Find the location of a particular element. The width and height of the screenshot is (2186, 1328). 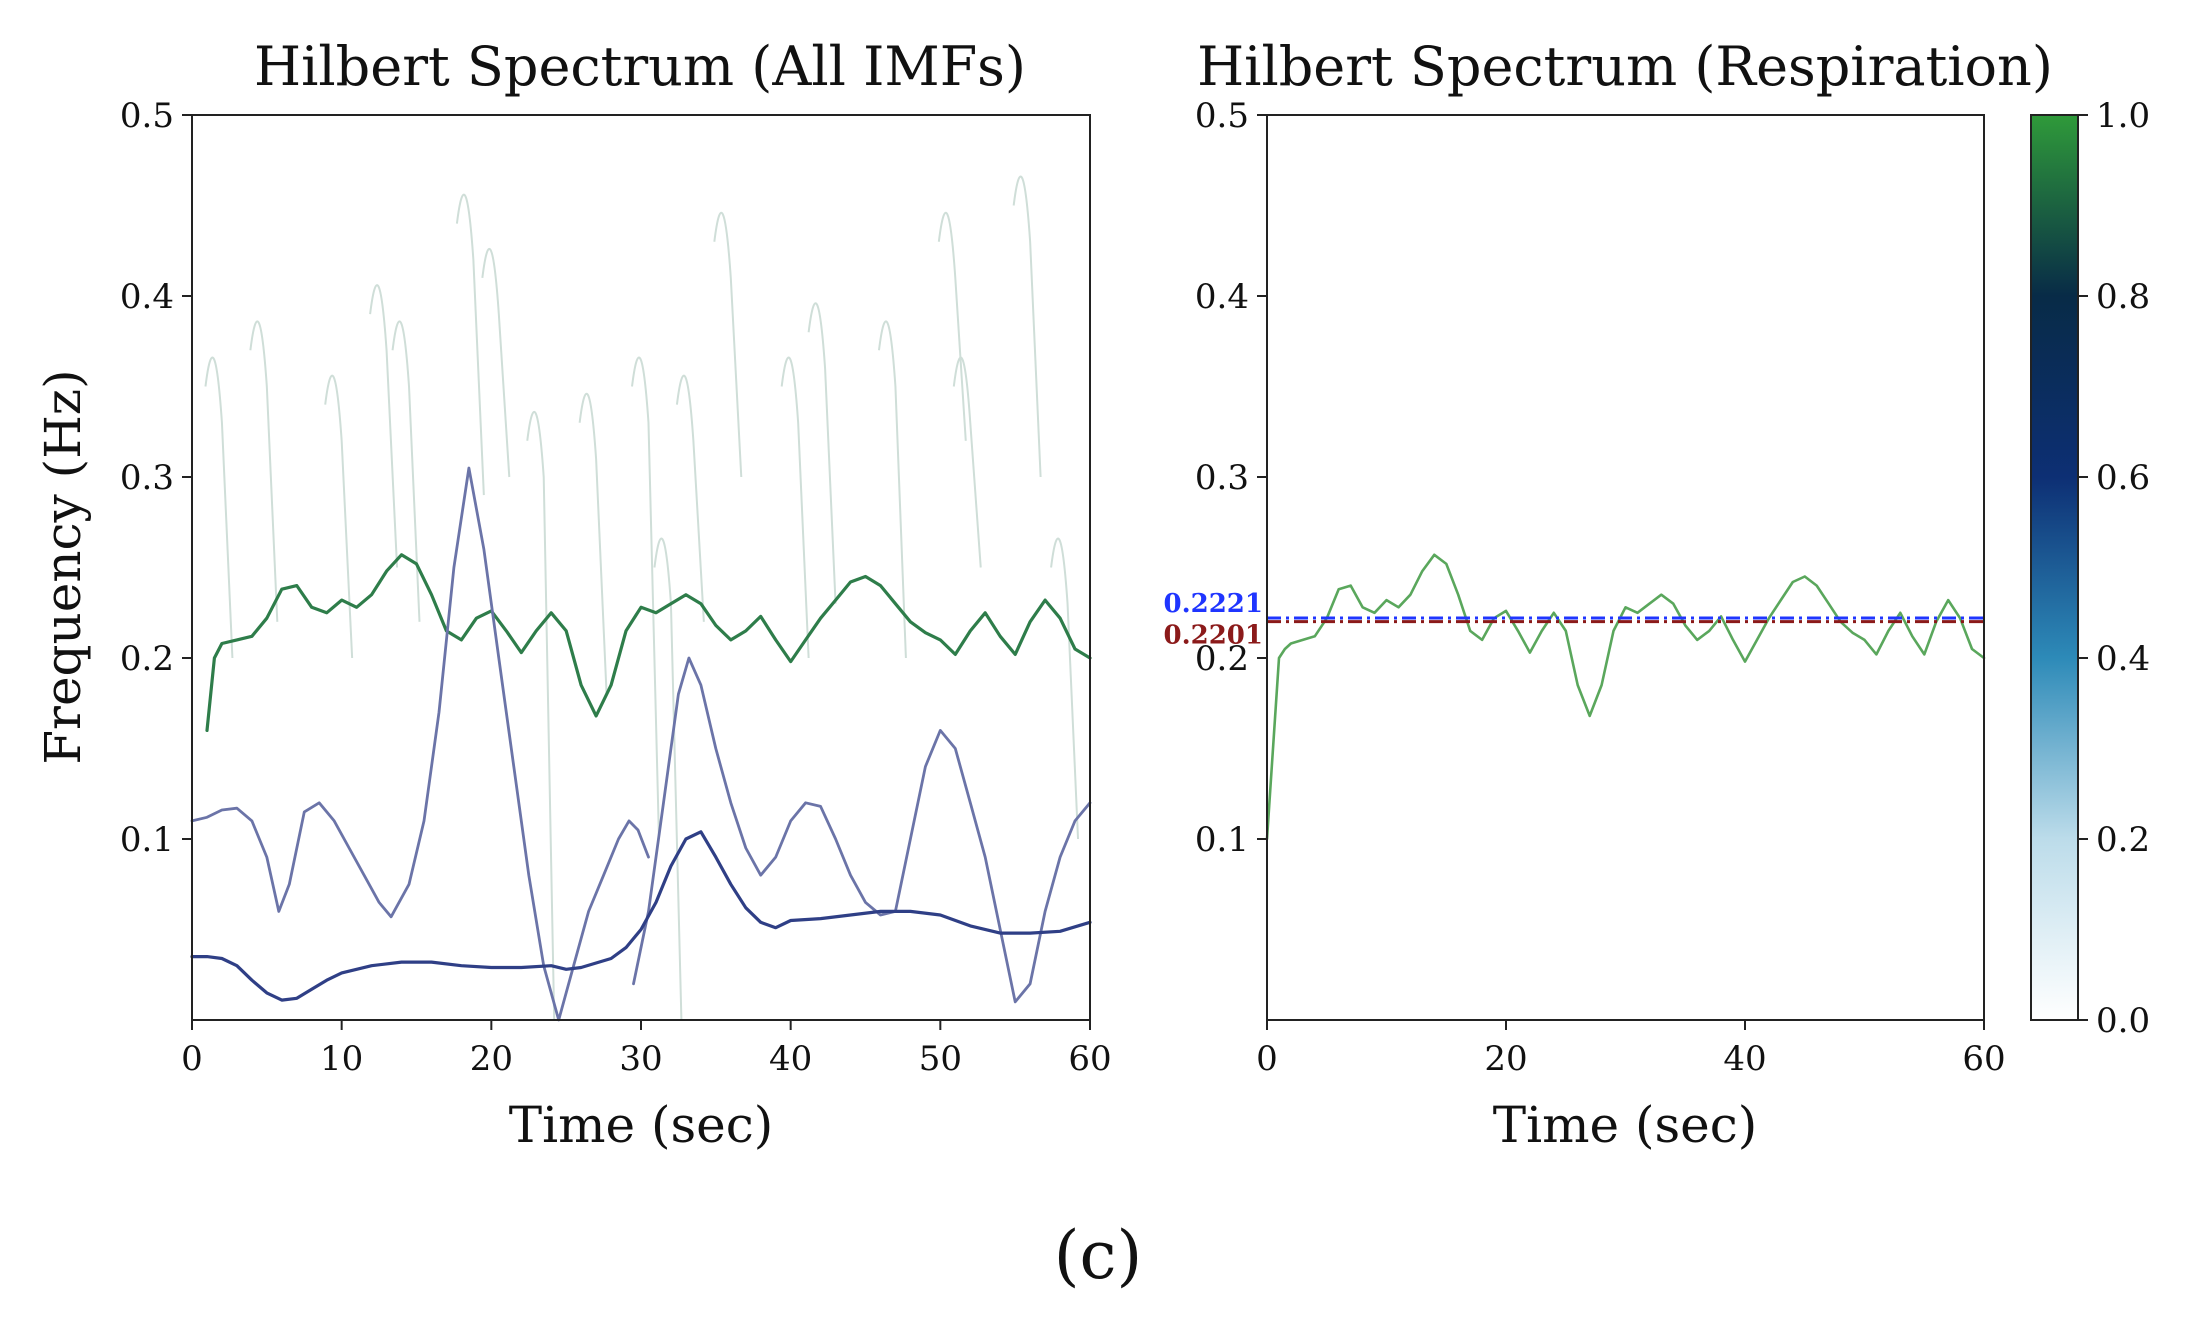

x-tick-label: 50 is located at coordinates (940, 1059).